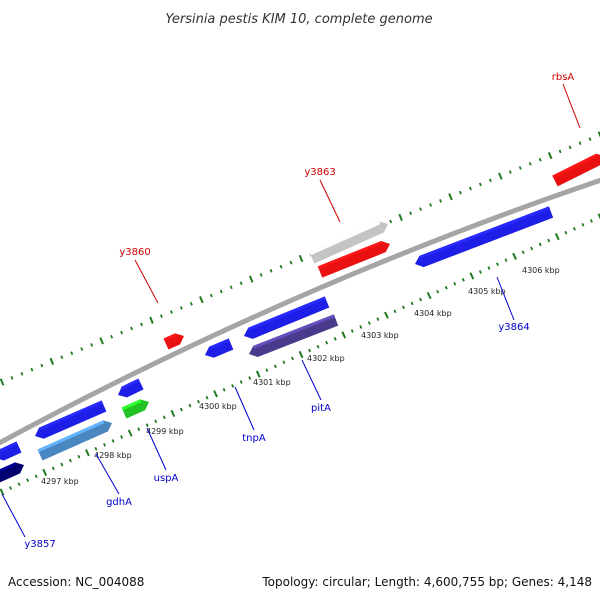 Image resolution: width=600 pixels, height=600 pixels. I want to click on scale-label: 4300 kbp, so click(218, 406).